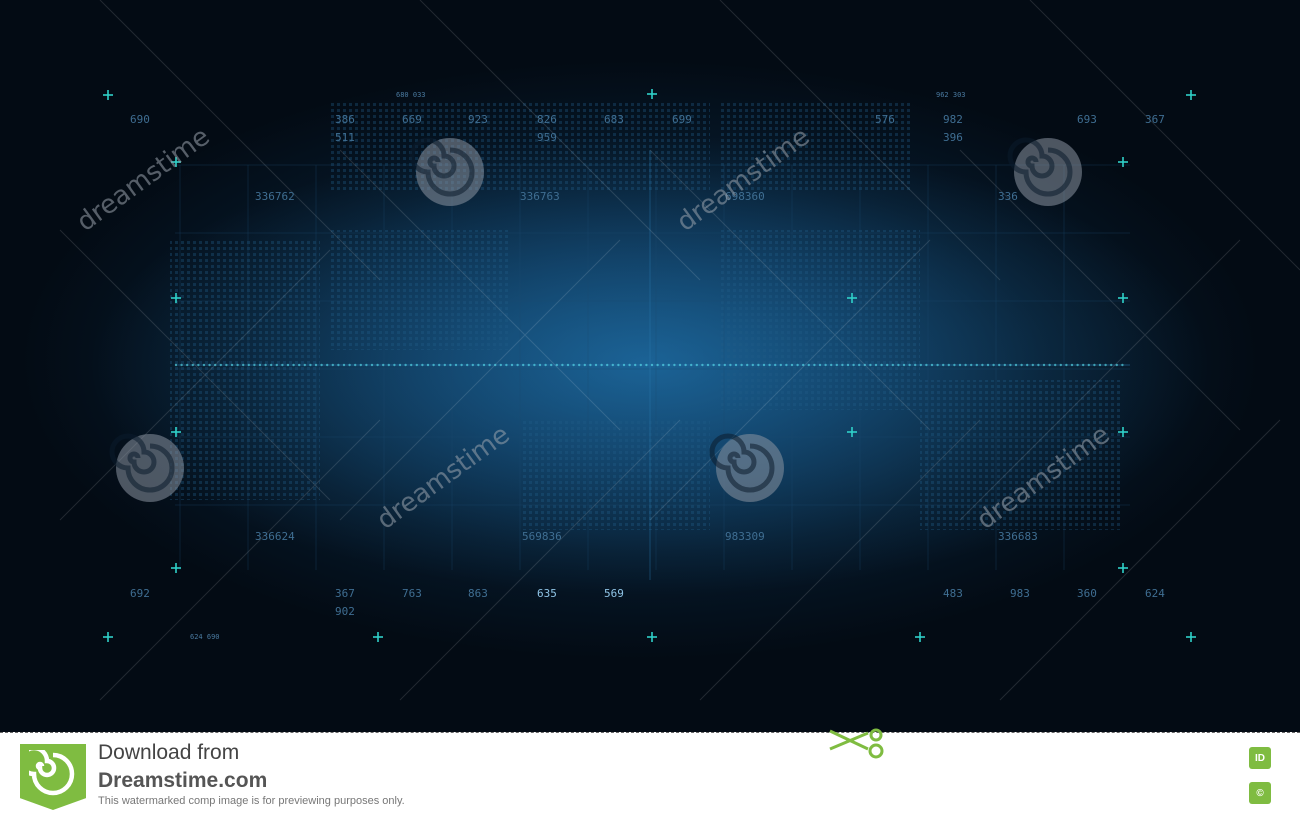 The height and width of the screenshot is (821, 1300). I want to click on cut-line, so click(650, 732).